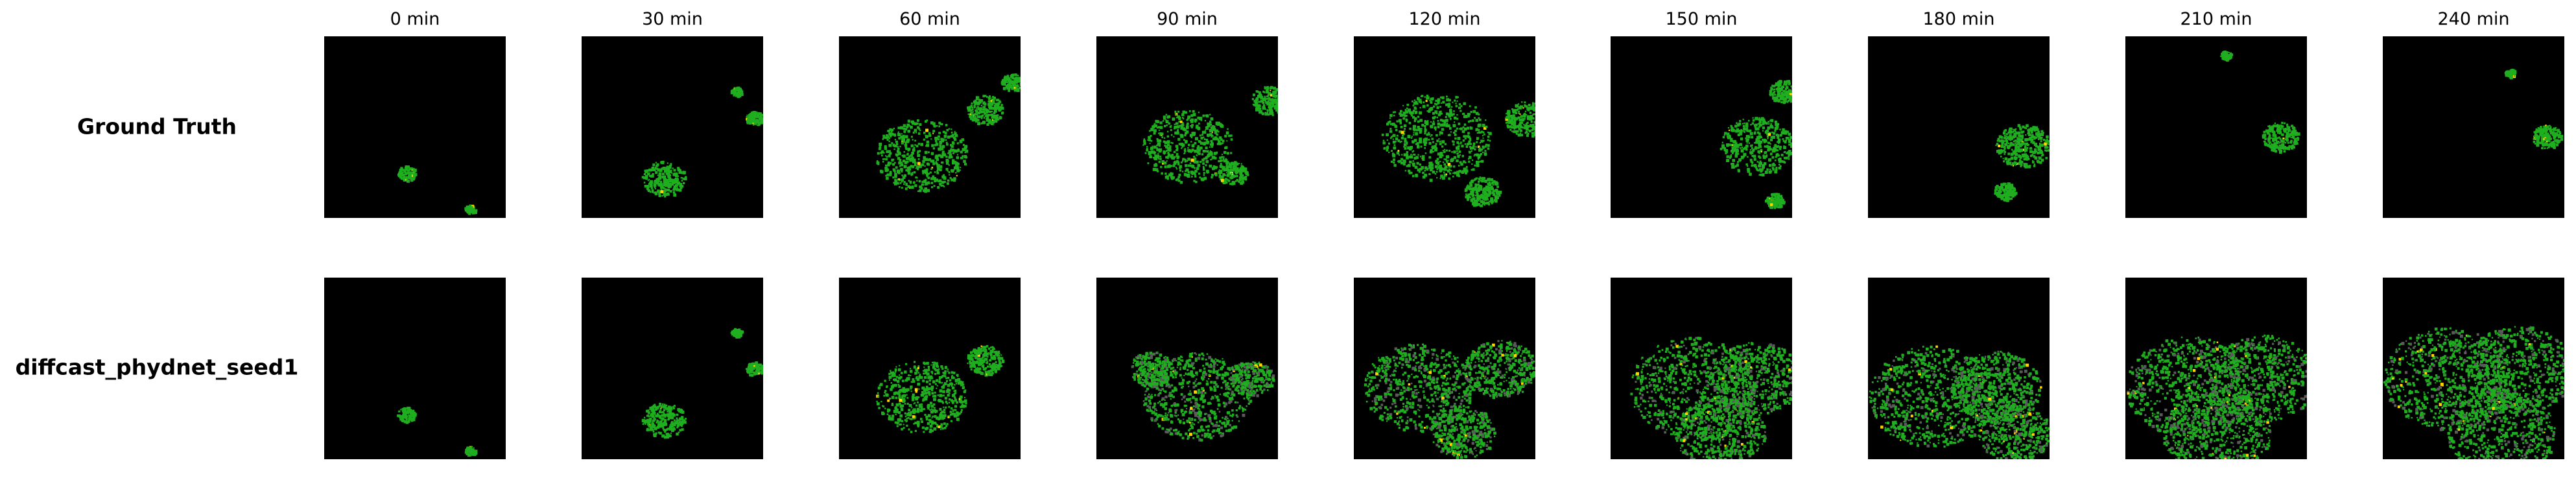 The height and width of the screenshot is (491, 2576). Describe the element at coordinates (673, 19) in the screenshot. I see `column-title: 30 min` at that location.